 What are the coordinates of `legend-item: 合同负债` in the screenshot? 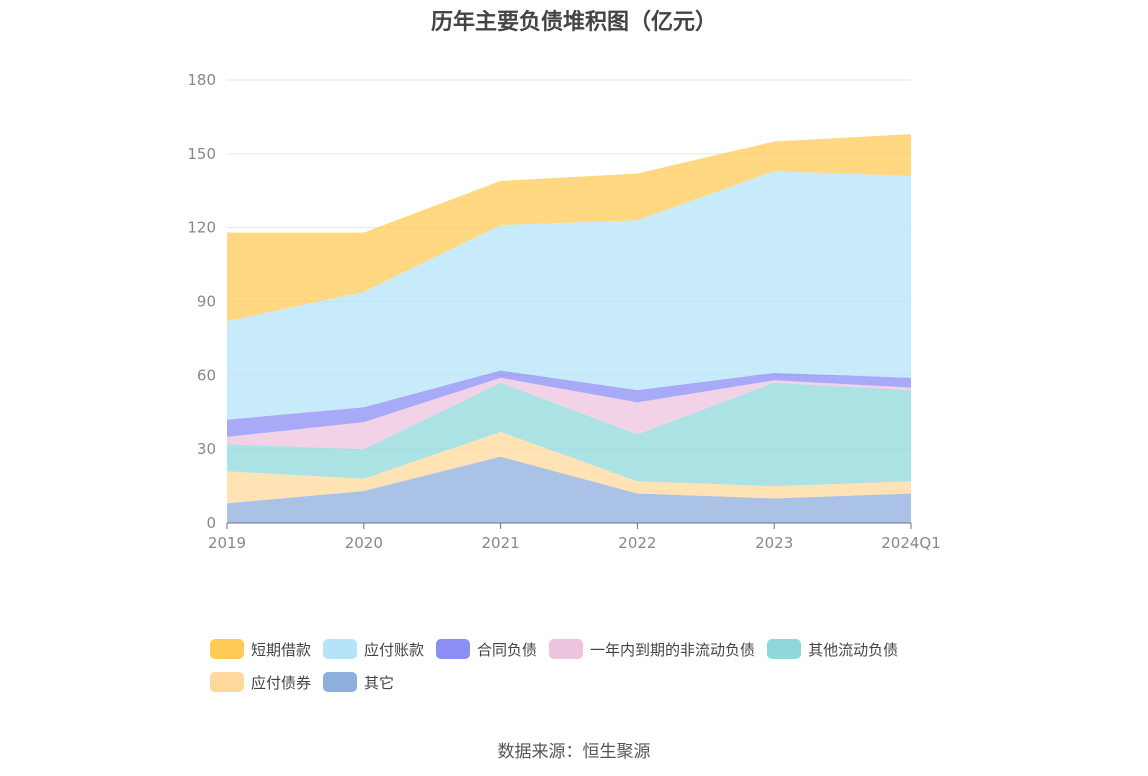 It's located at (486, 649).